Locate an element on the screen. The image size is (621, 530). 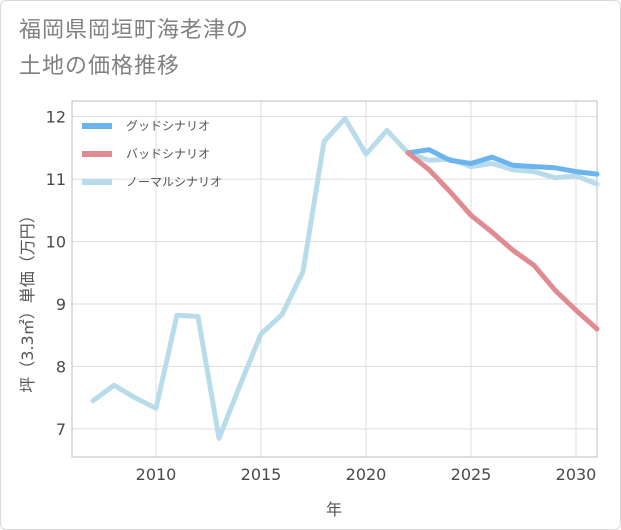
x-tick-label: 2020 is located at coordinates (366, 474).